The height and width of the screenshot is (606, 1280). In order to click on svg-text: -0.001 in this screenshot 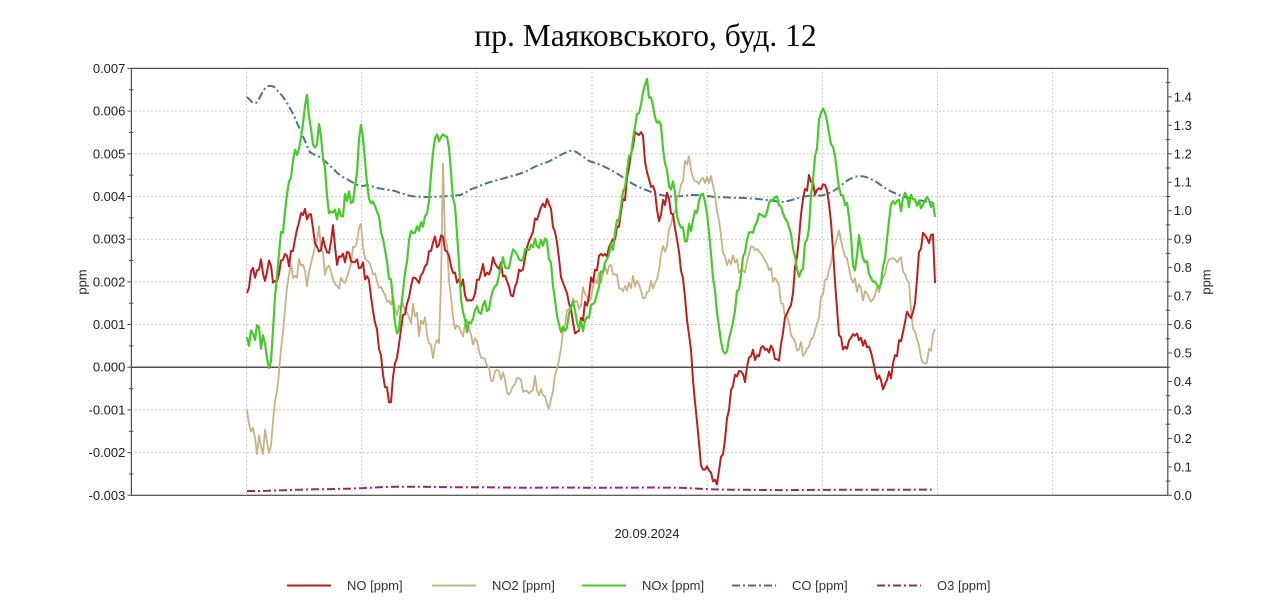, I will do `click(107, 409)`.